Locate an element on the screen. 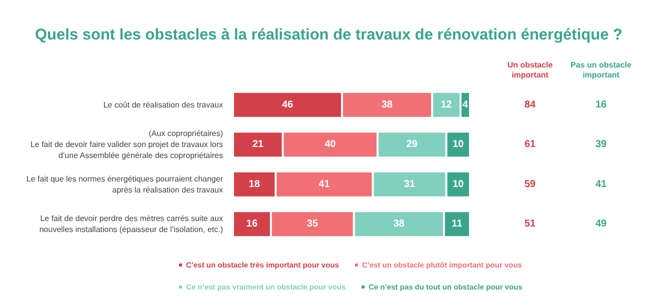  text: 39 is located at coordinates (601, 144).